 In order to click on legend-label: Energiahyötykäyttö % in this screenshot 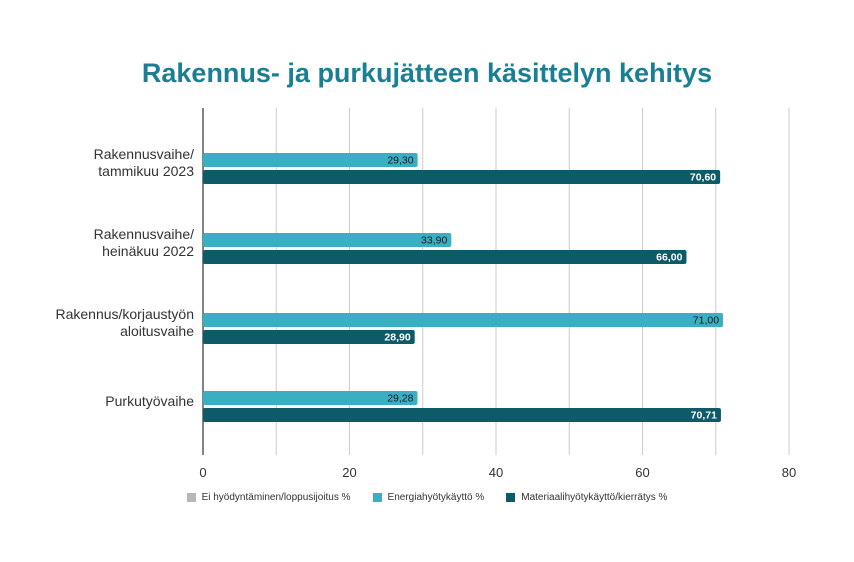, I will do `click(436, 497)`.